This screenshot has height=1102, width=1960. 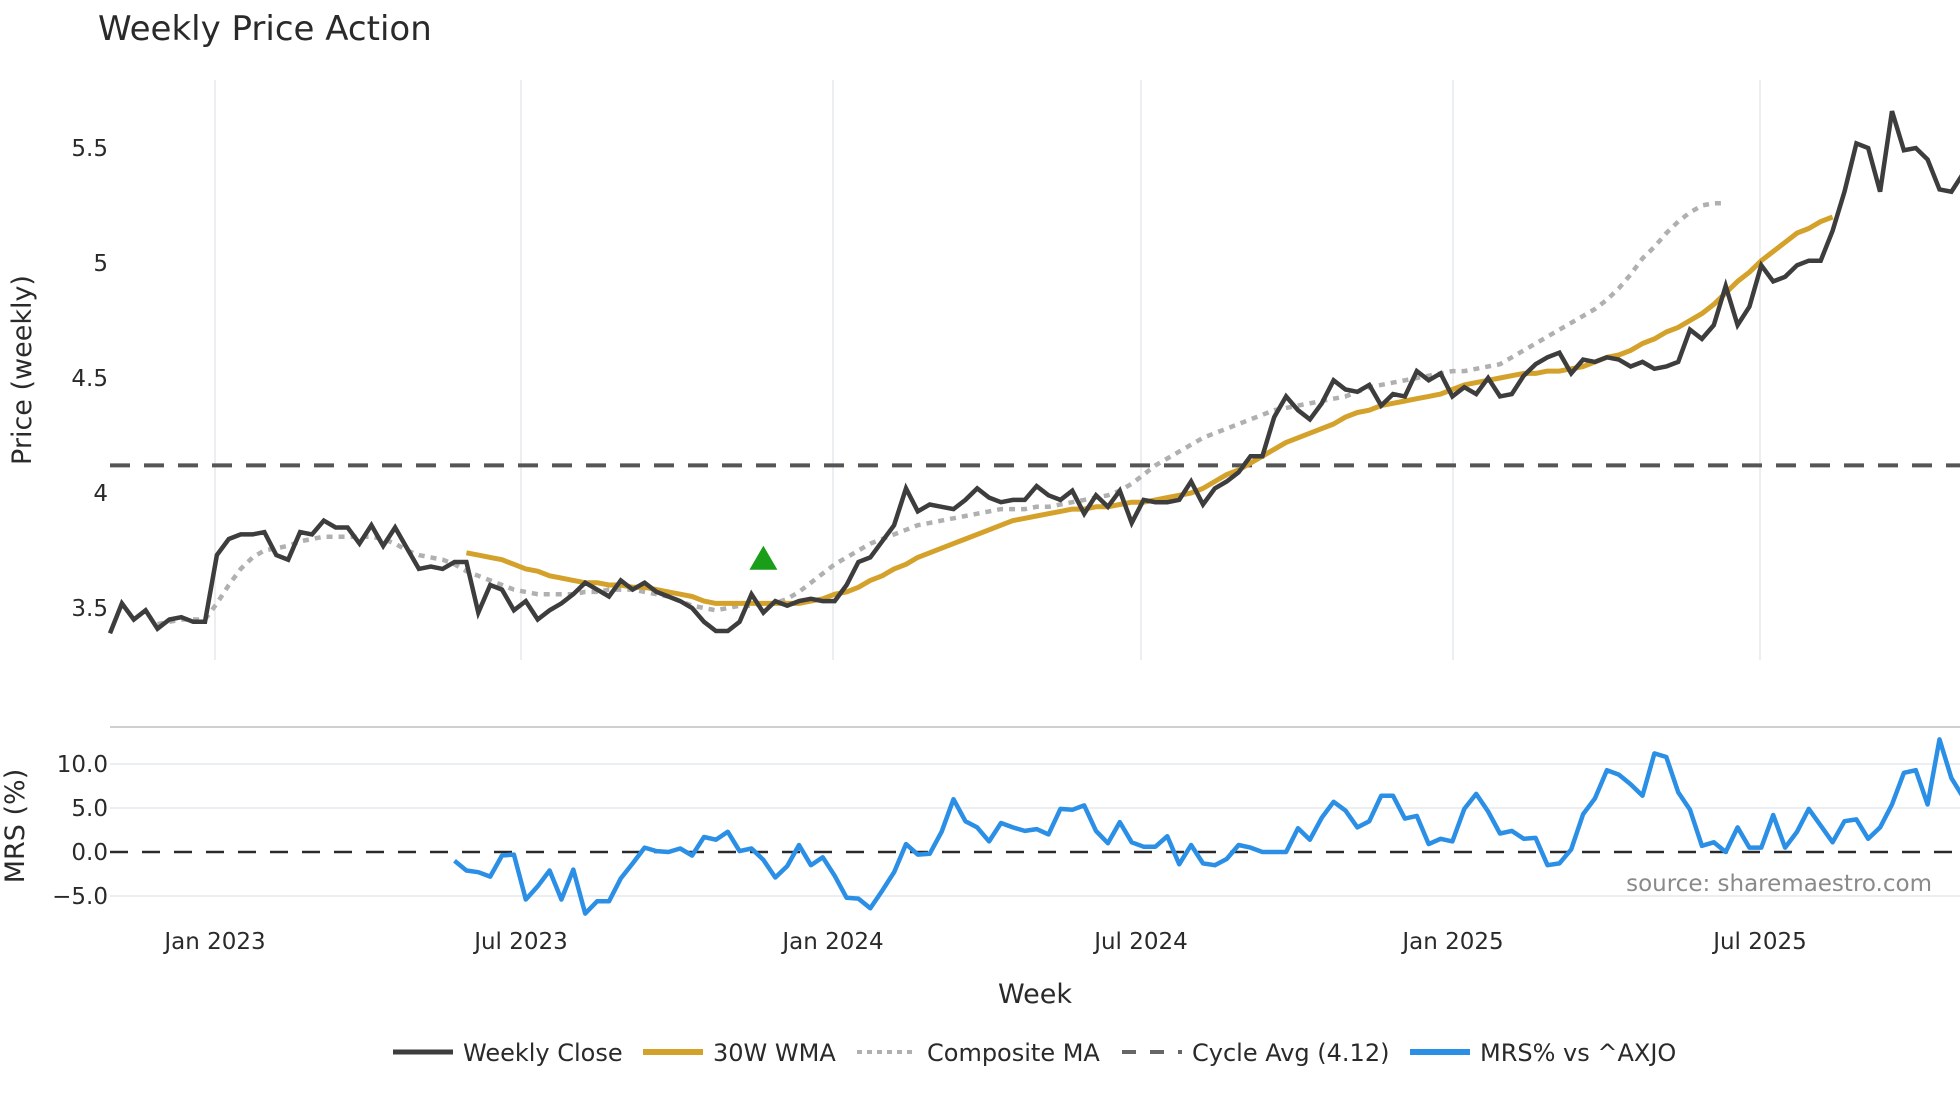 What do you see at coordinates (15, 826) in the screenshot?
I see `mrs-y-axis-label: MRS (%)` at bounding box center [15, 826].